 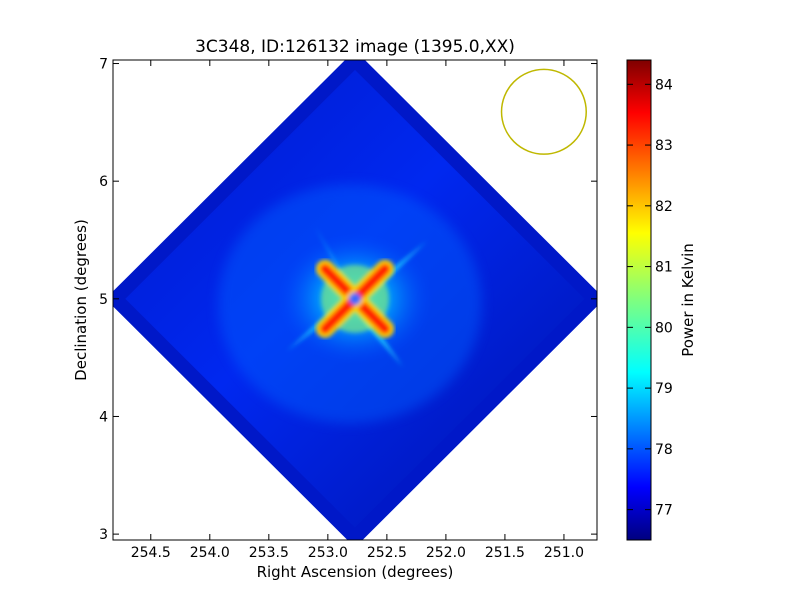 What do you see at coordinates (103, 535) in the screenshot?
I see `y-tick-label: 3` at bounding box center [103, 535].